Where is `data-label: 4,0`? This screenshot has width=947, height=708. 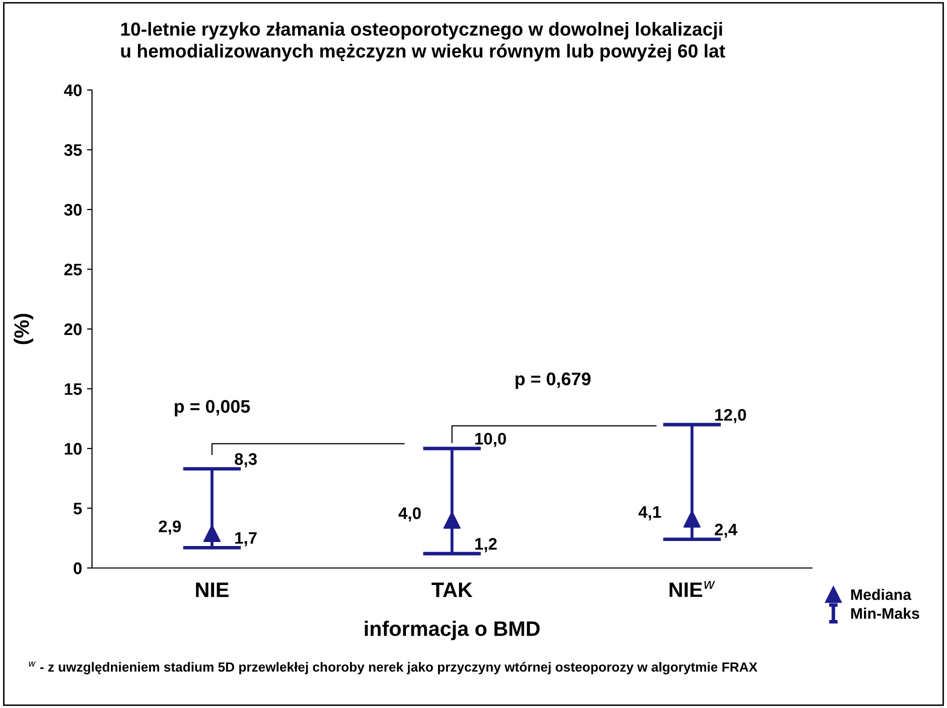 data-label: 4,0 is located at coordinates (409, 514).